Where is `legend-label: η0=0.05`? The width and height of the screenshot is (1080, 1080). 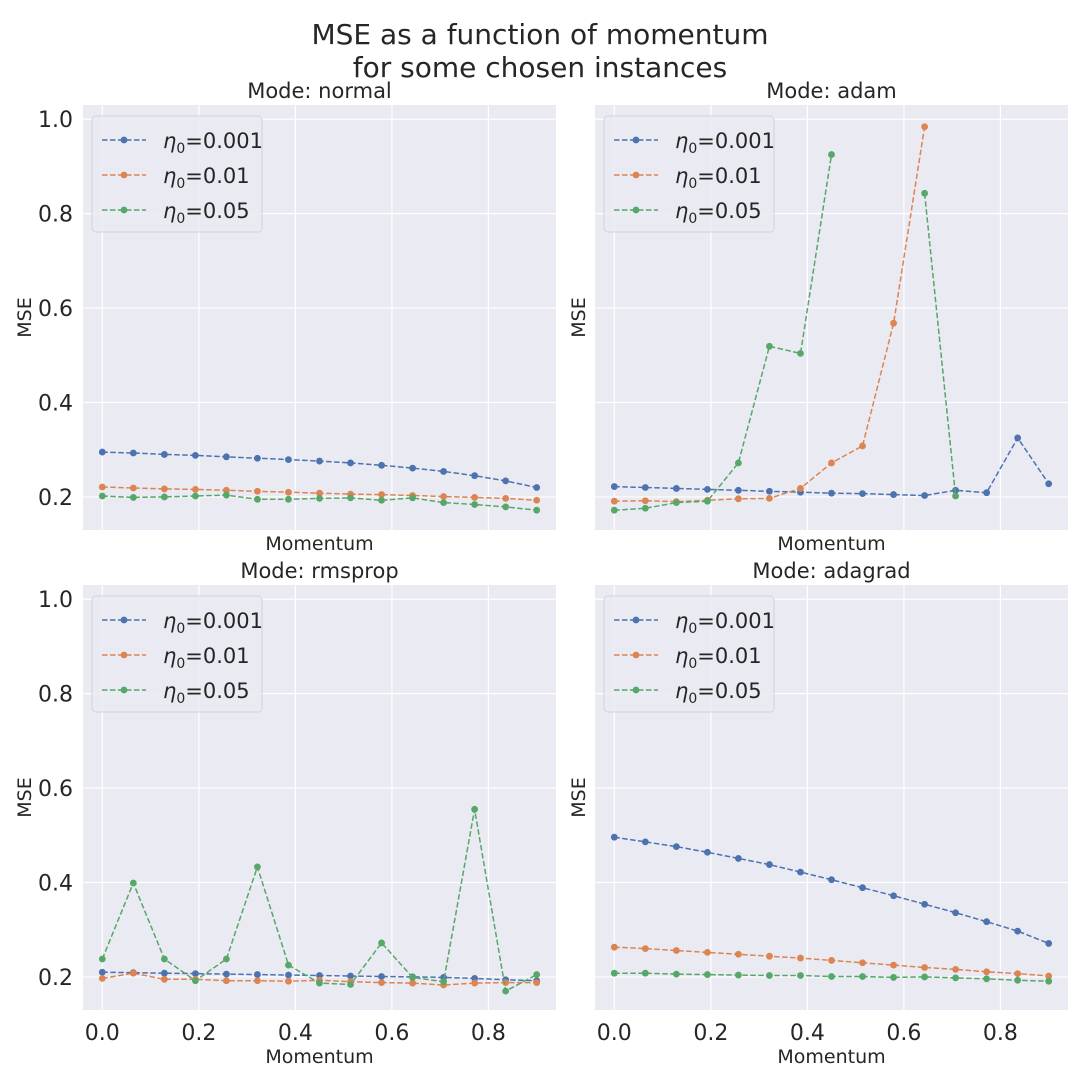 legend-label: η0=0.05 is located at coordinates (718, 213).